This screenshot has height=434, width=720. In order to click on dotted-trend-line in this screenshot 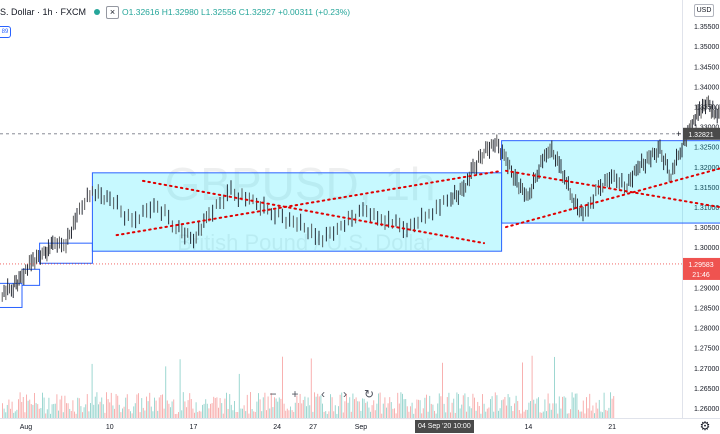, I will do `click(612, 198)`.